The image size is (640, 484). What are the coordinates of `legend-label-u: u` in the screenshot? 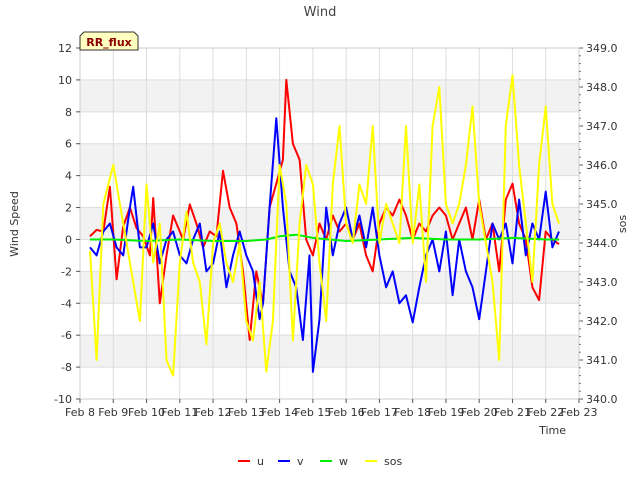 It's located at (260, 461).